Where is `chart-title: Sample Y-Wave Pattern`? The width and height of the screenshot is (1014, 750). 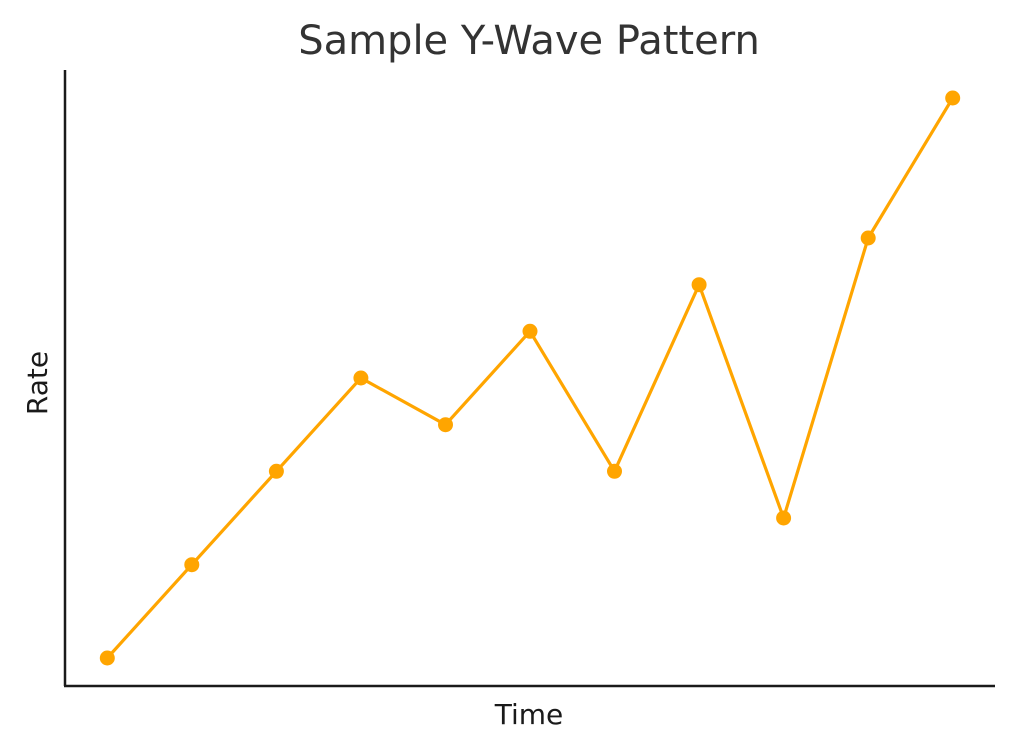
chart-title: Sample Y-Wave Pattern is located at coordinates (529, 41).